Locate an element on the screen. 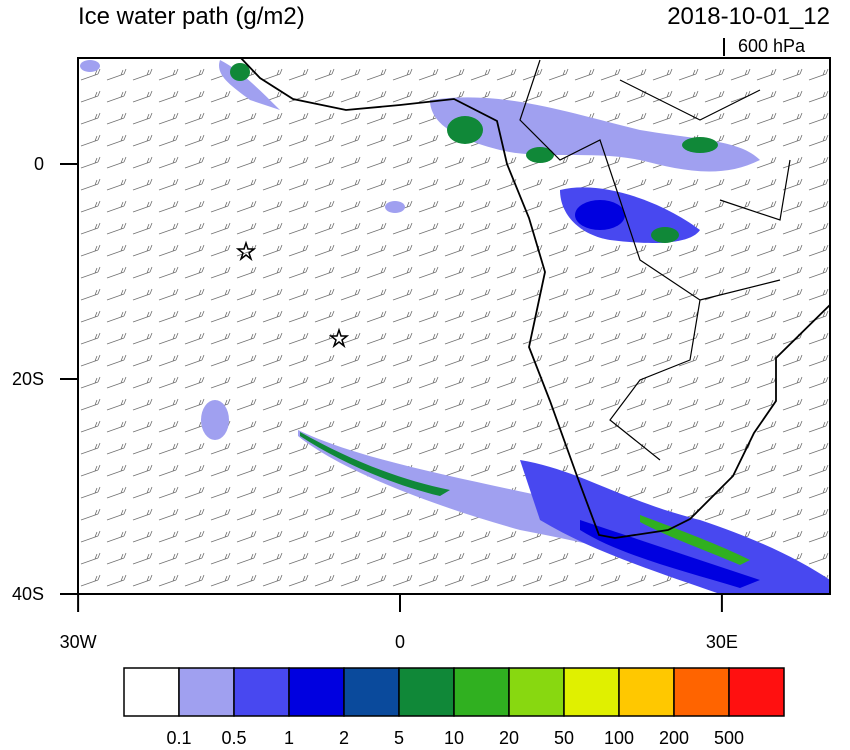 The width and height of the screenshot is (850, 750). title: Ice water path (g/m2) is located at coordinates (191, 16).